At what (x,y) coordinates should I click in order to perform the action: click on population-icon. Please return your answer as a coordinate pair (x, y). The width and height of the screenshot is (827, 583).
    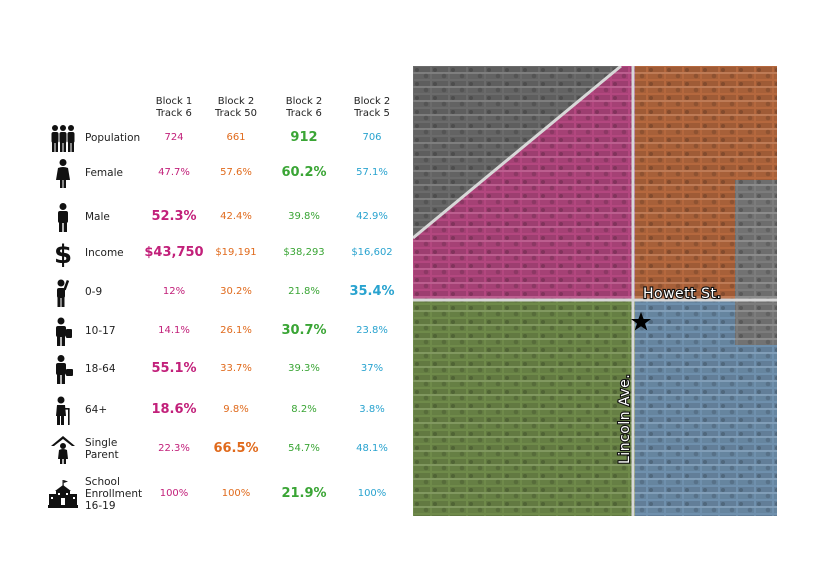
    Looking at the image, I should click on (63, 138).